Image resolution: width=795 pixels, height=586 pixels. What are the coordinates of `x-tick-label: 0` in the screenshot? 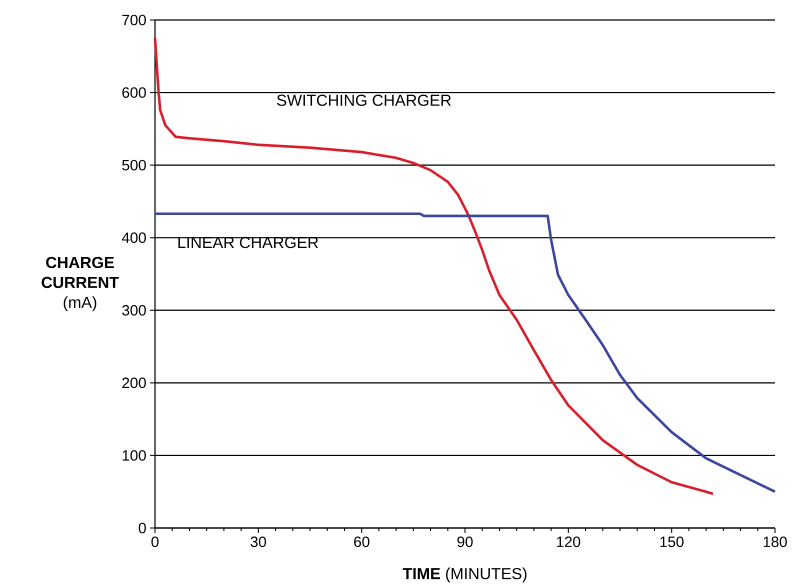 It's located at (155, 542).